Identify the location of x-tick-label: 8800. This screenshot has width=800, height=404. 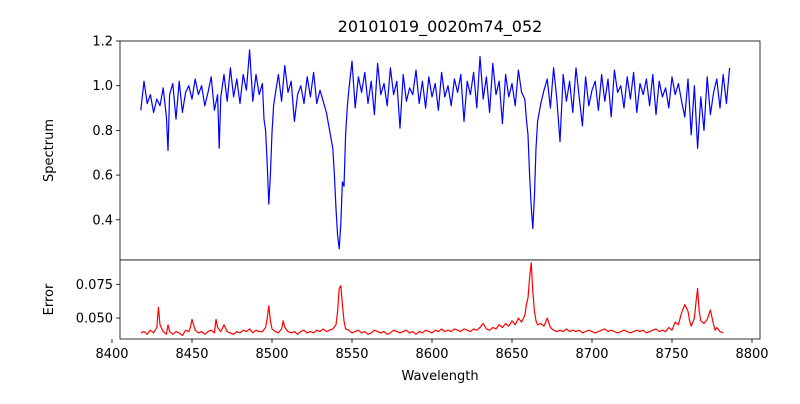
(751, 354).